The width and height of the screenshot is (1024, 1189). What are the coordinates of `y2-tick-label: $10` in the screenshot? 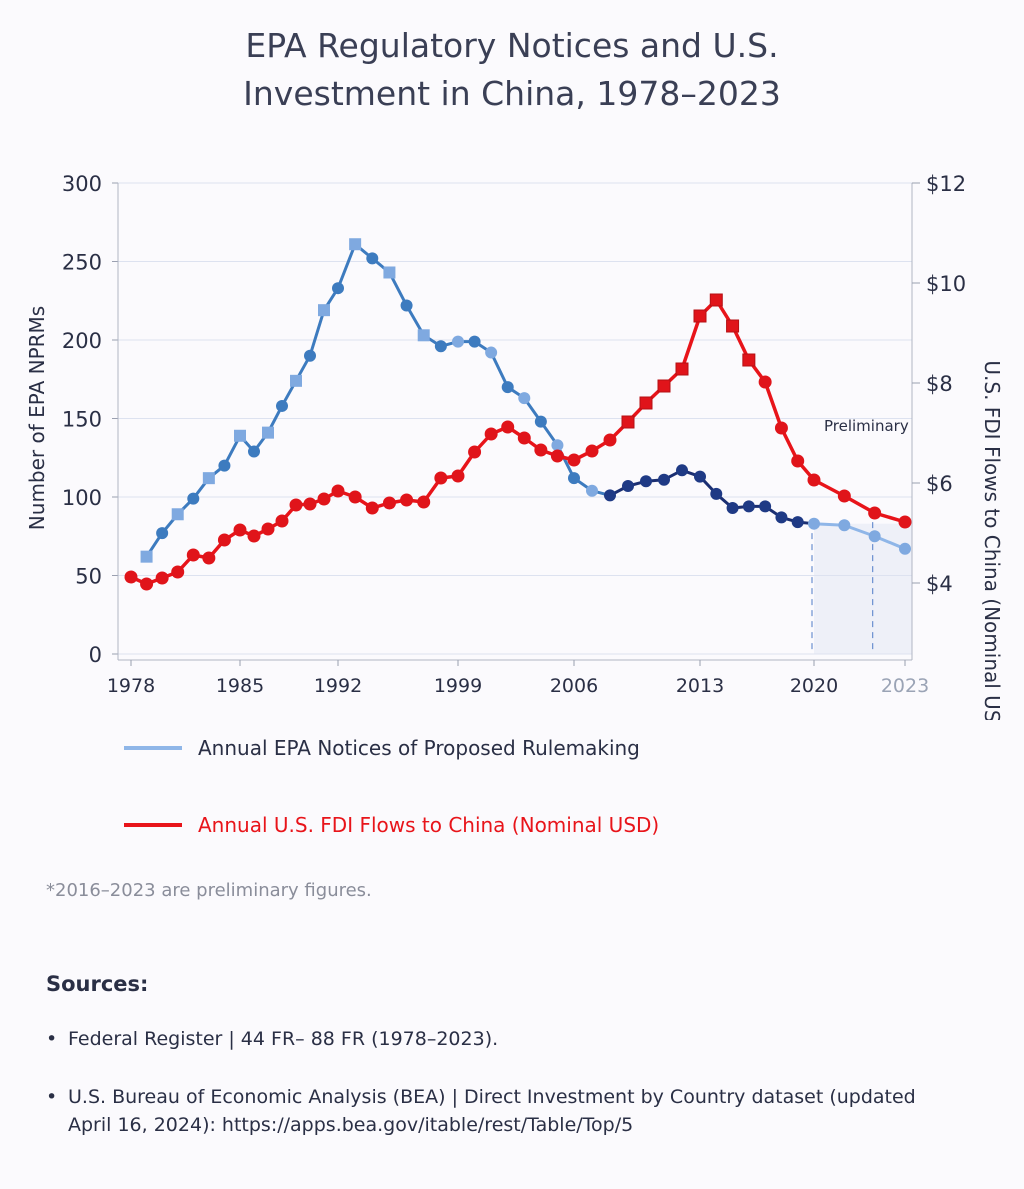 It's located at (946, 284).